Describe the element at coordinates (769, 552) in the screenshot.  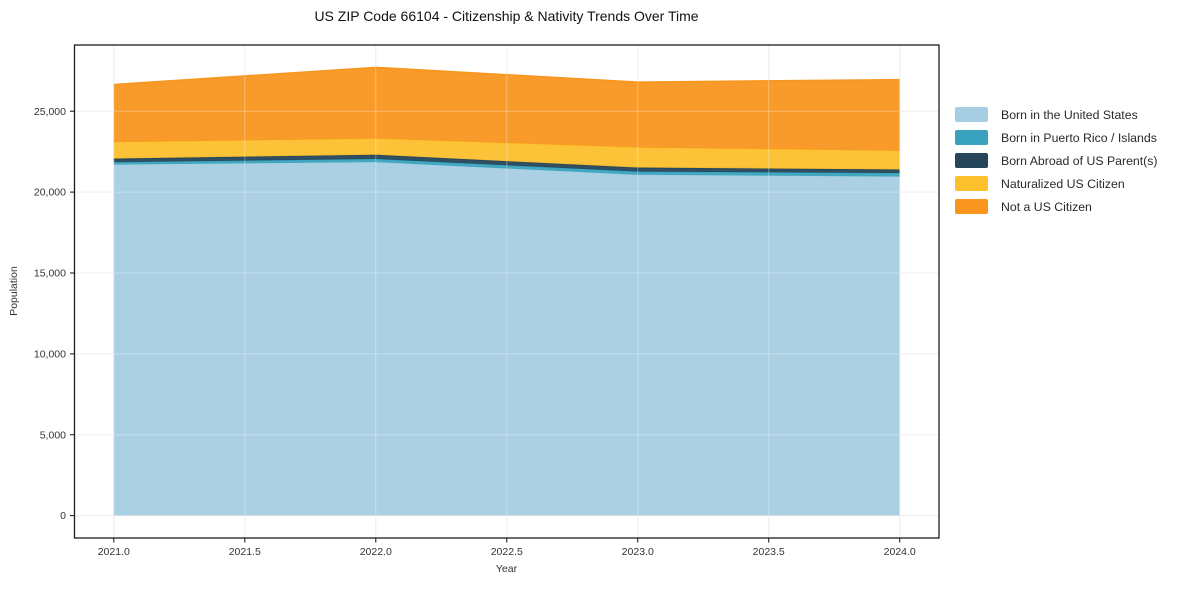
I see `x-tick-label: 2023.5` at that location.